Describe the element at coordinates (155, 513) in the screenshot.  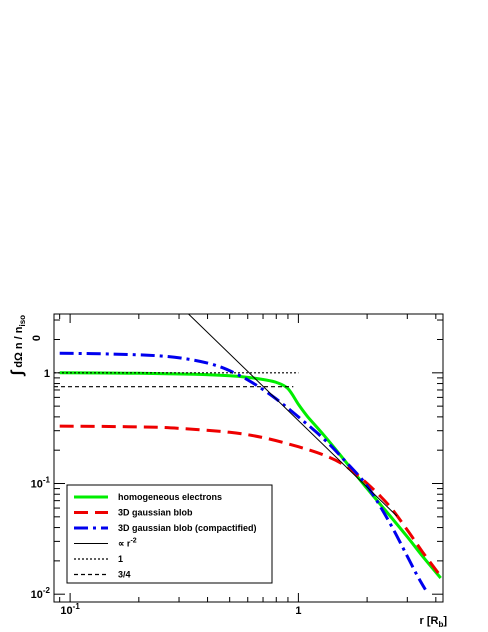
I see `legend-label-gaussian: 3D gaussian blob` at that location.